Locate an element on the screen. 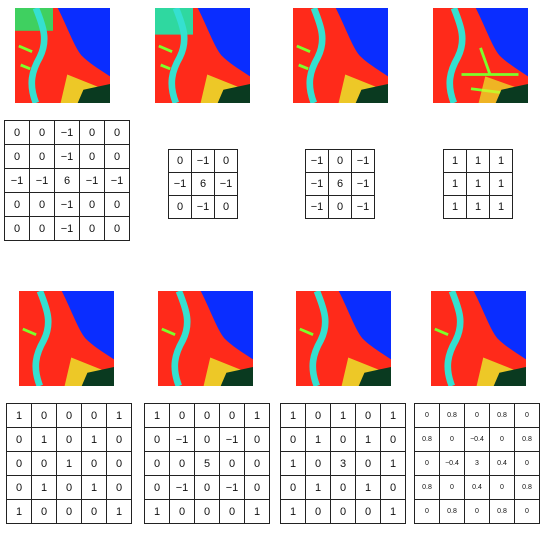  kernel-top-3: −1 0 −1 −1 6 −1 −1 0 −1 is located at coordinates (340, 184).